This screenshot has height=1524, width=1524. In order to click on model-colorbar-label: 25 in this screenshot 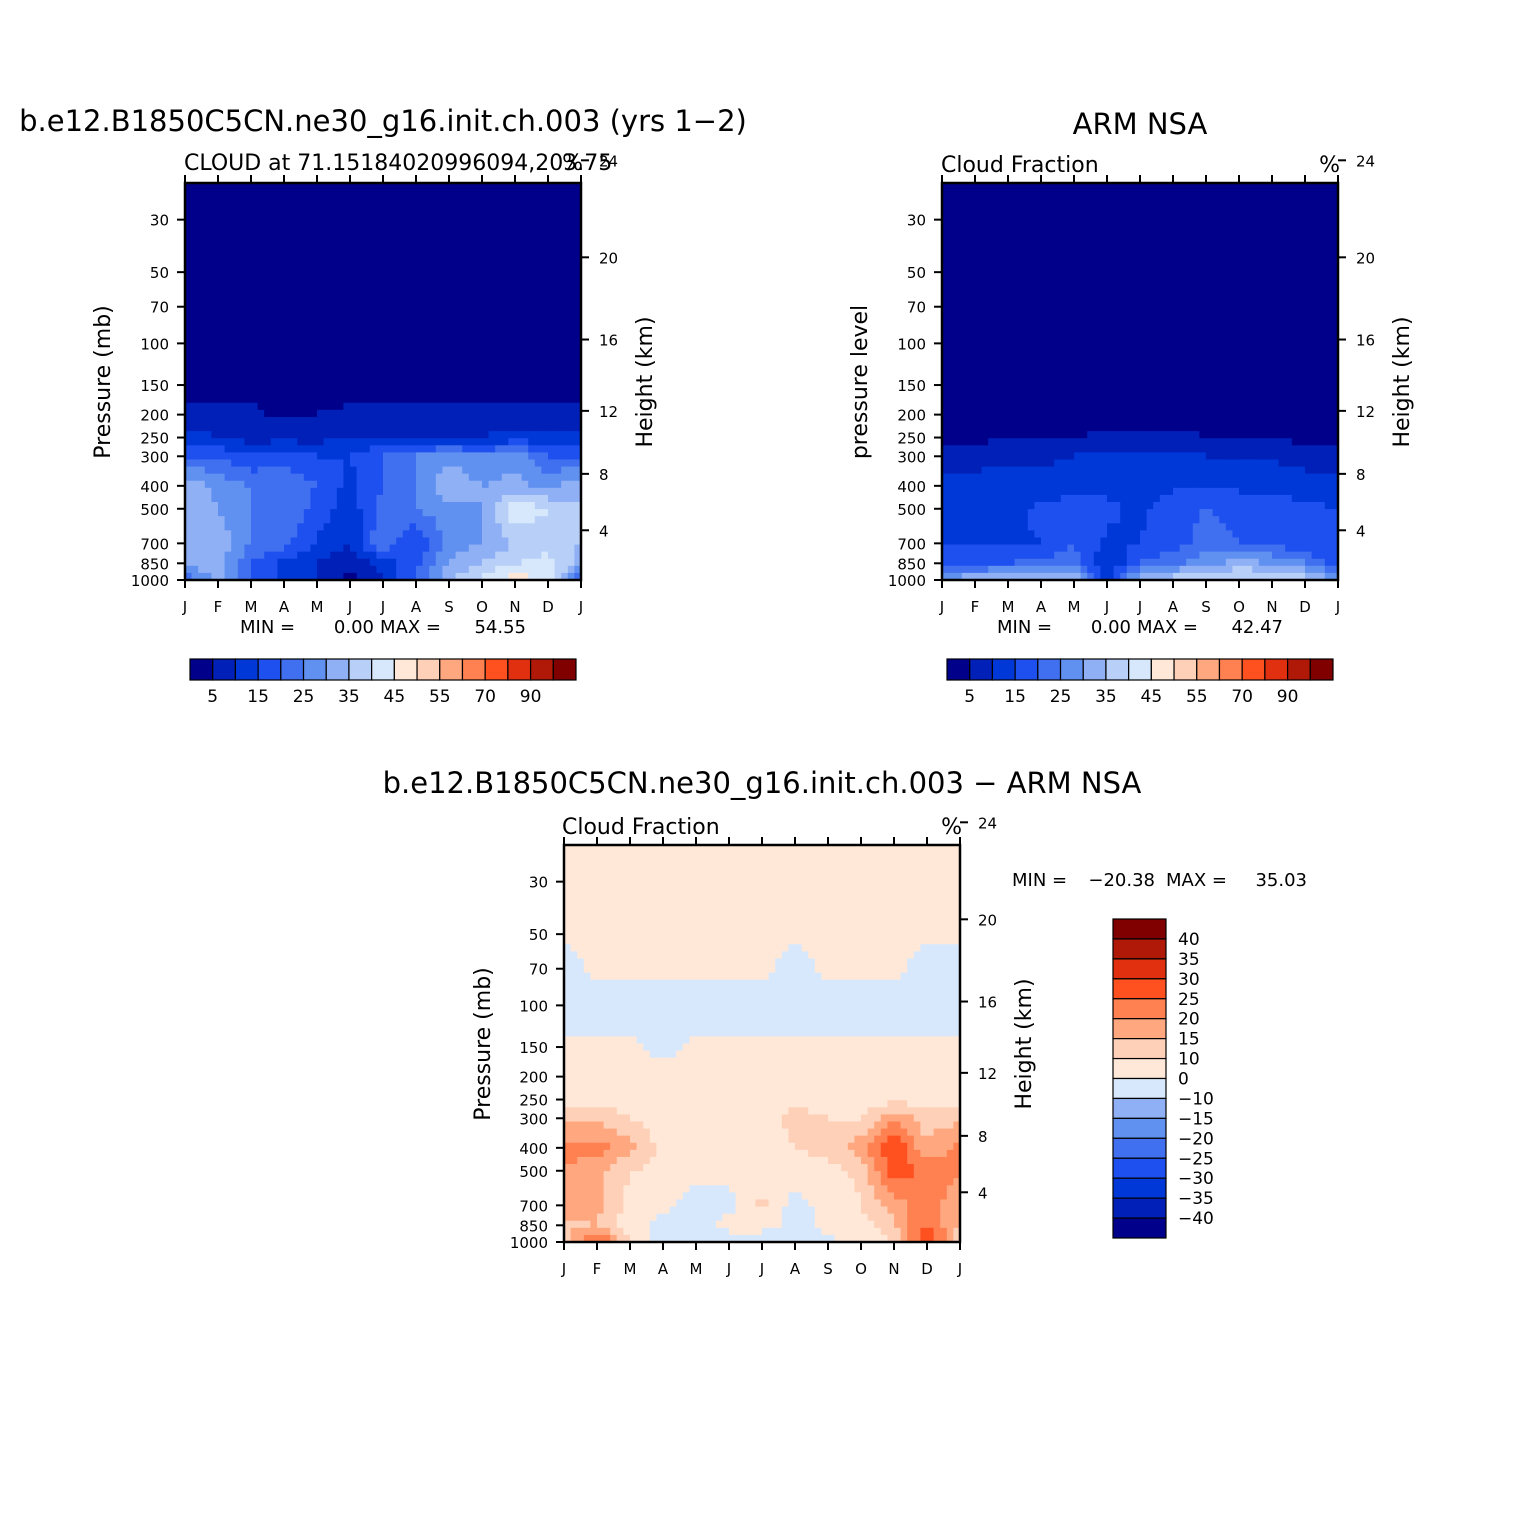, I will do `click(304, 697)`.